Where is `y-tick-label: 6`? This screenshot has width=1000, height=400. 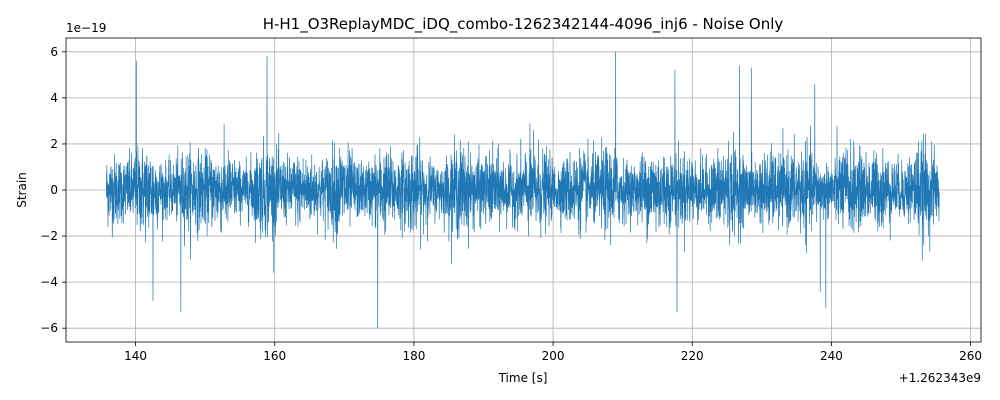 y-tick-label: 6 is located at coordinates (54, 52).